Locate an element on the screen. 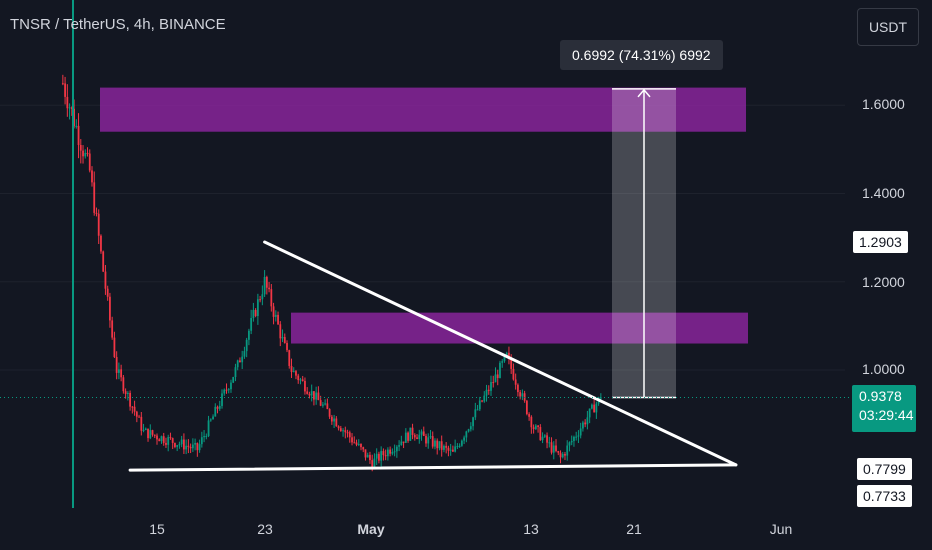  x-tick-label: 21 is located at coordinates (634, 529).